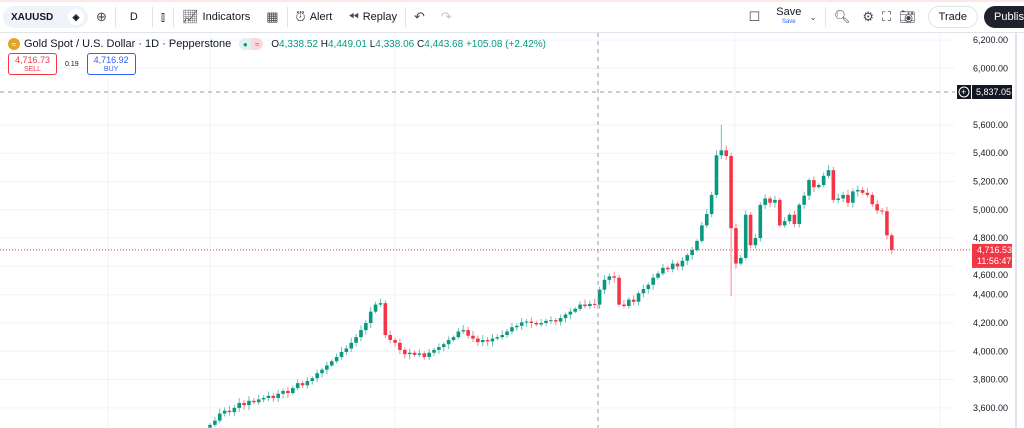 Image resolution: width=1024 pixels, height=428 pixels. What do you see at coordinates (272, 16) in the screenshot?
I see `templates-icon: ▦` at bounding box center [272, 16].